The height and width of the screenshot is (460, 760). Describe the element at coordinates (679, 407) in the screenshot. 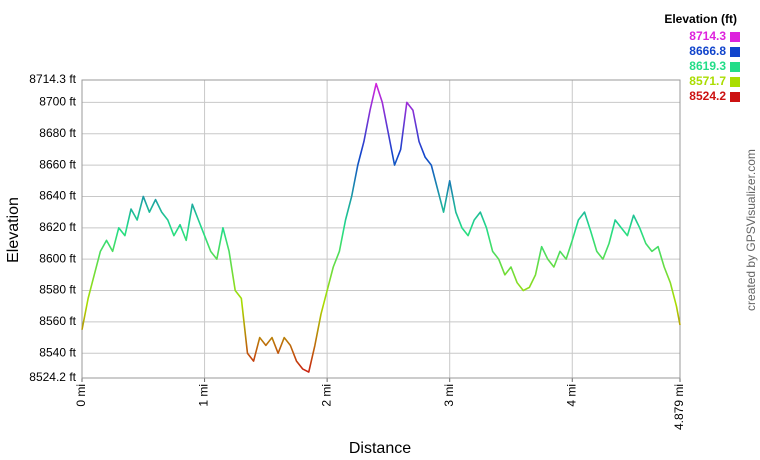

I see `x-tick-label: 4.879 mi` at that location.